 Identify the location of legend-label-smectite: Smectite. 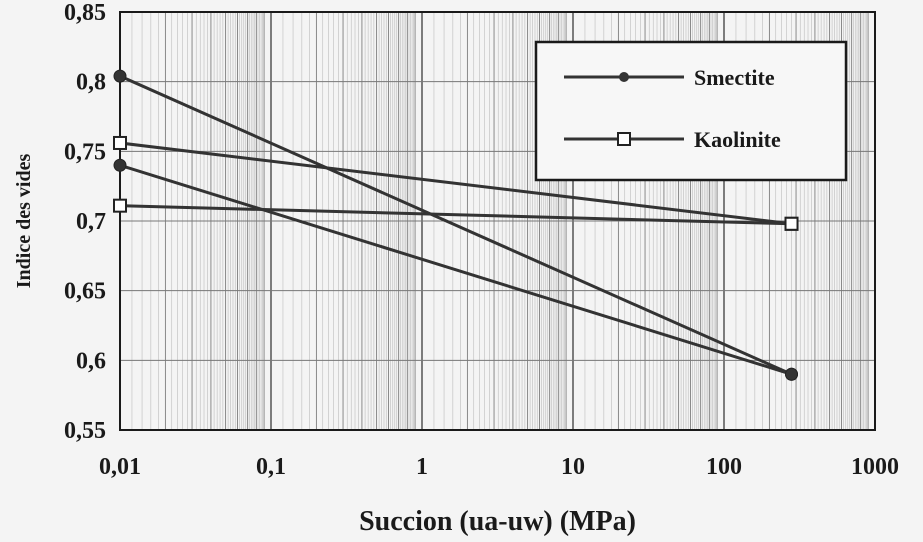
(734, 77).